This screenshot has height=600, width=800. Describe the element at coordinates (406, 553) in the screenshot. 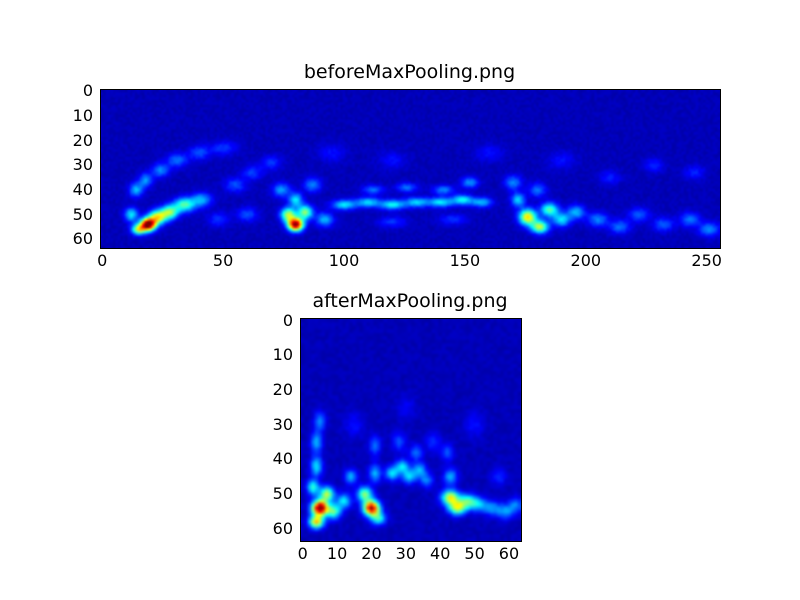

I see `x-tick-label: 30` at that location.